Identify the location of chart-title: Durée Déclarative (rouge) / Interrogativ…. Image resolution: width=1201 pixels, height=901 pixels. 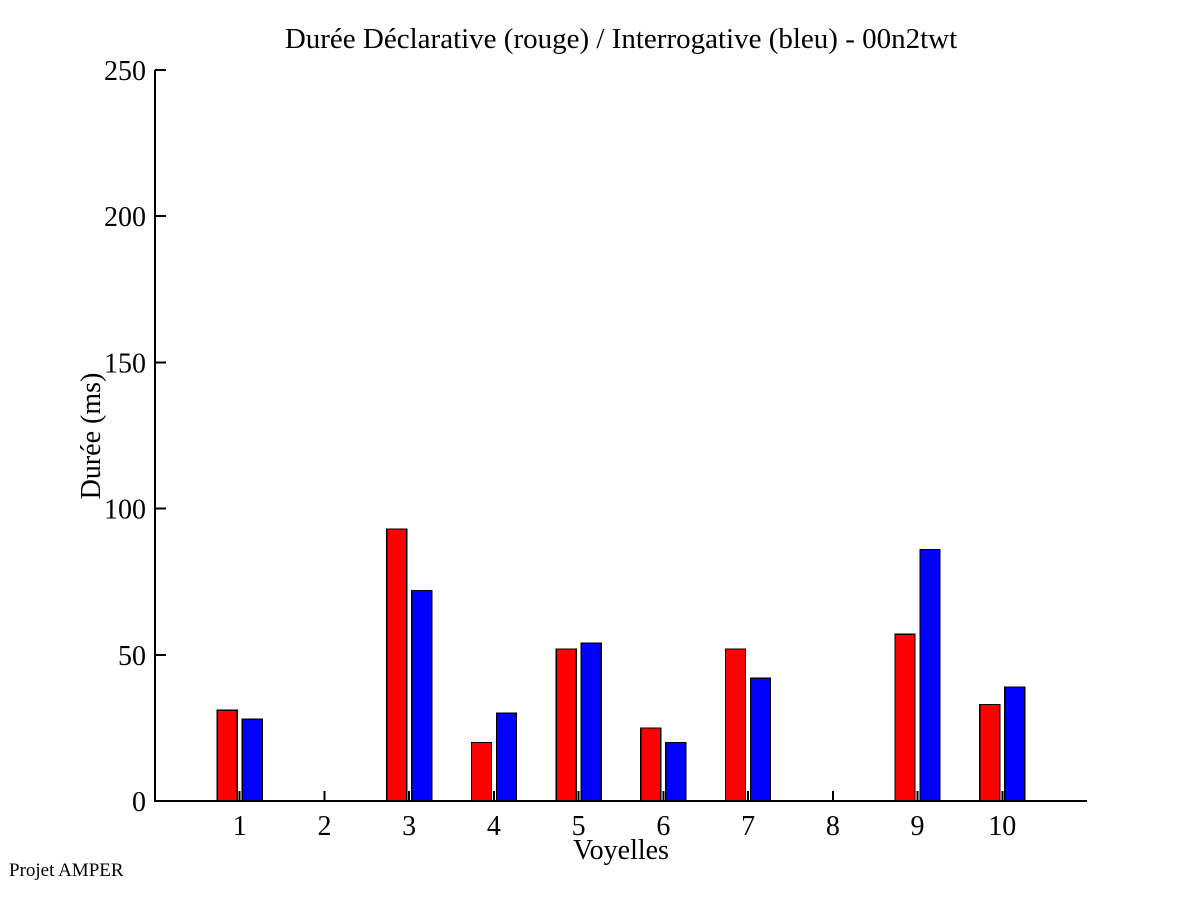
(621, 39).